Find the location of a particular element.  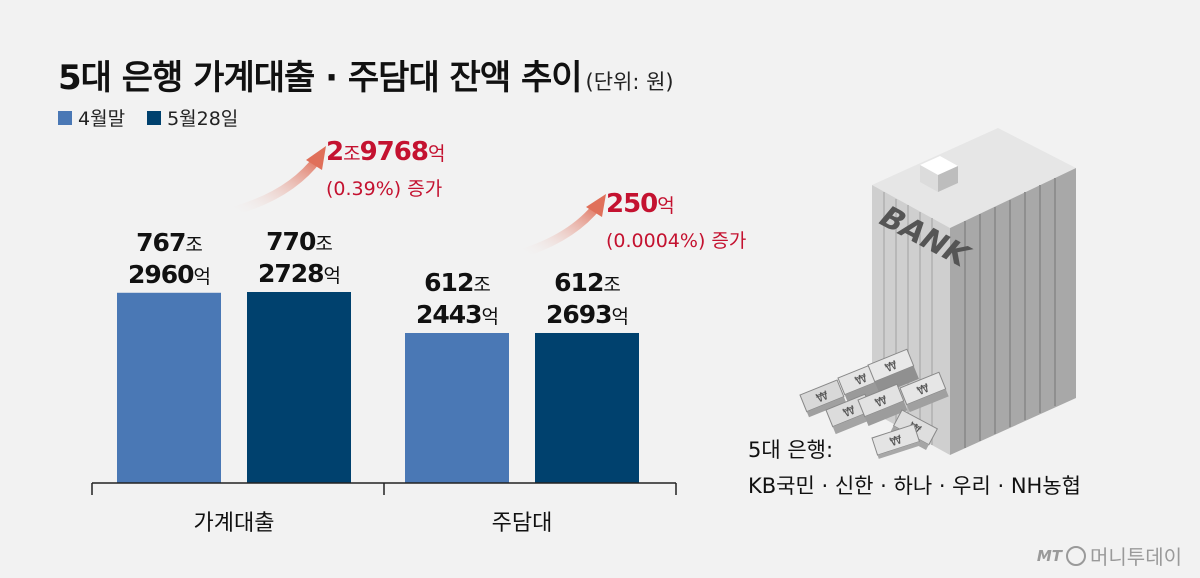

bar-label-eok: 2693억 is located at coordinates (587, 314).